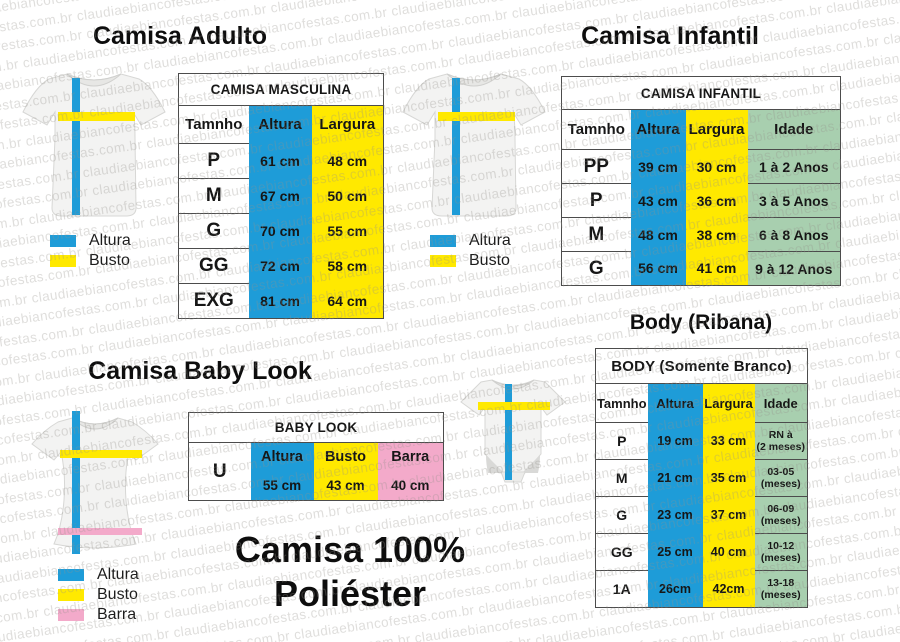 The height and width of the screenshot is (642, 900). What do you see at coordinates (794, 268) in the screenshot?
I see `idade-cell: 9 à 12 Anos` at bounding box center [794, 268].